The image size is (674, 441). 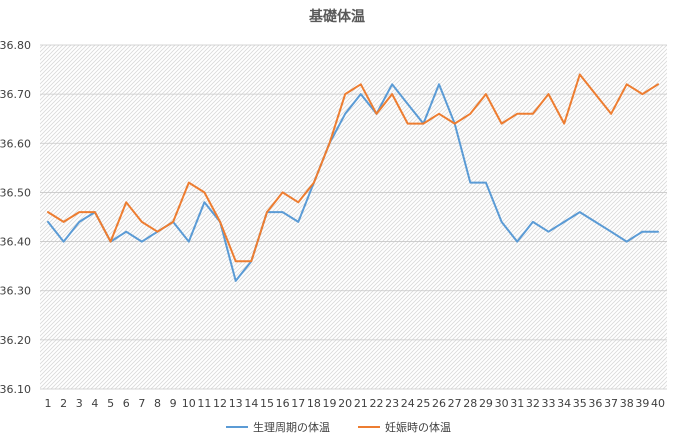 I want to click on x-tick-label: 37, so click(x=611, y=403).